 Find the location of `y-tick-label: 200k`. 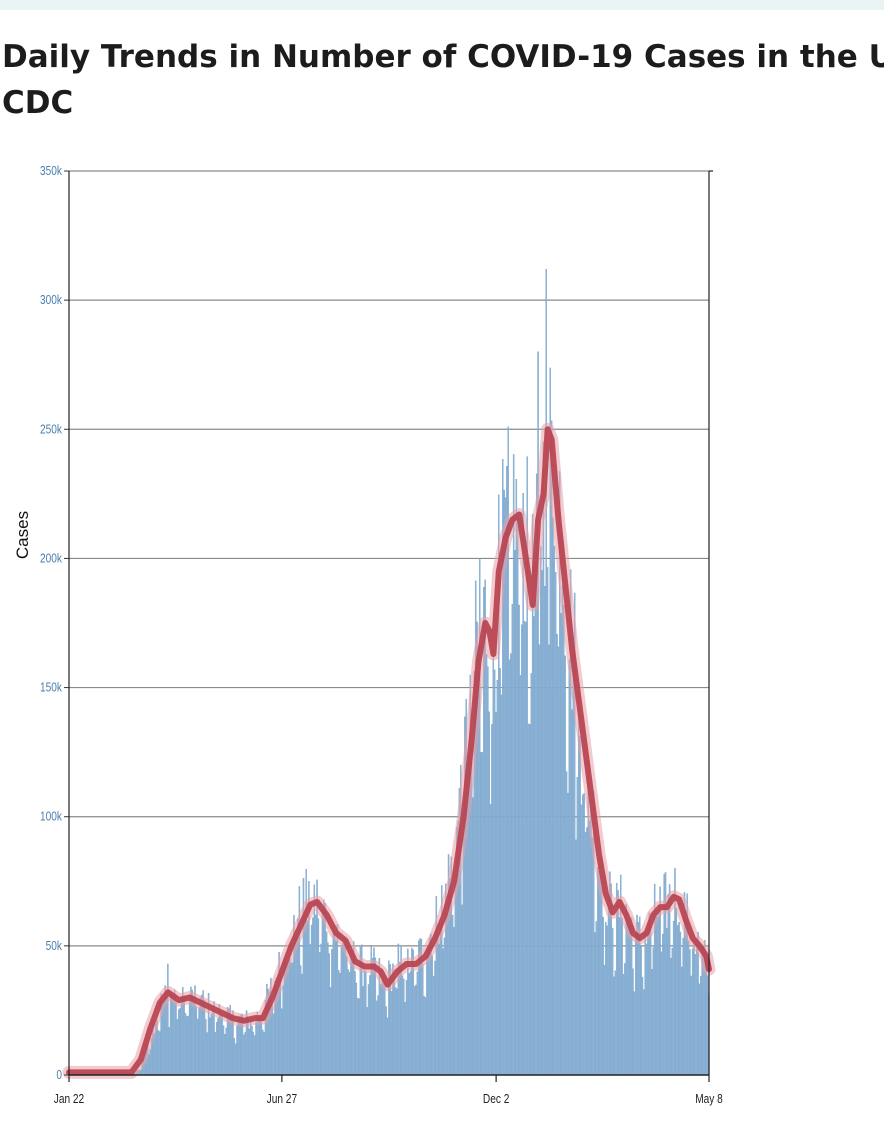

y-tick-label: 200k is located at coordinates (51, 558).